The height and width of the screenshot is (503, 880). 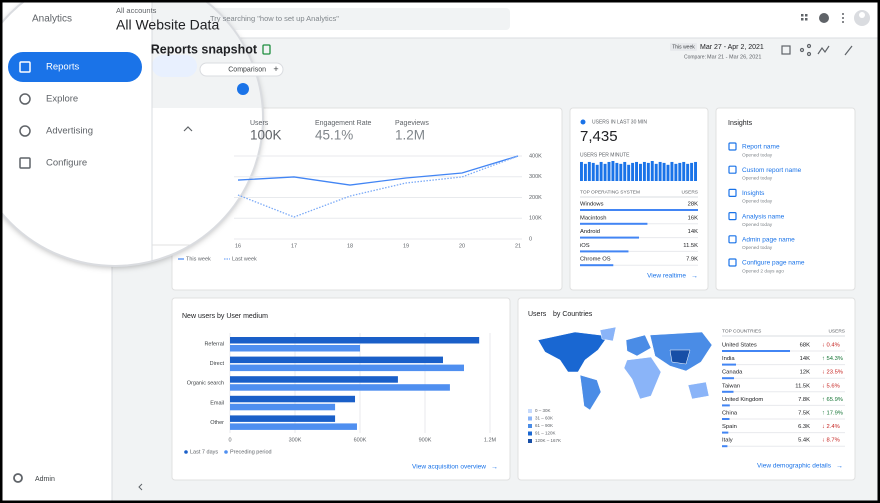 What do you see at coordinates (804, 441) in the screenshot?
I see `country-users: 5.4K` at bounding box center [804, 441].